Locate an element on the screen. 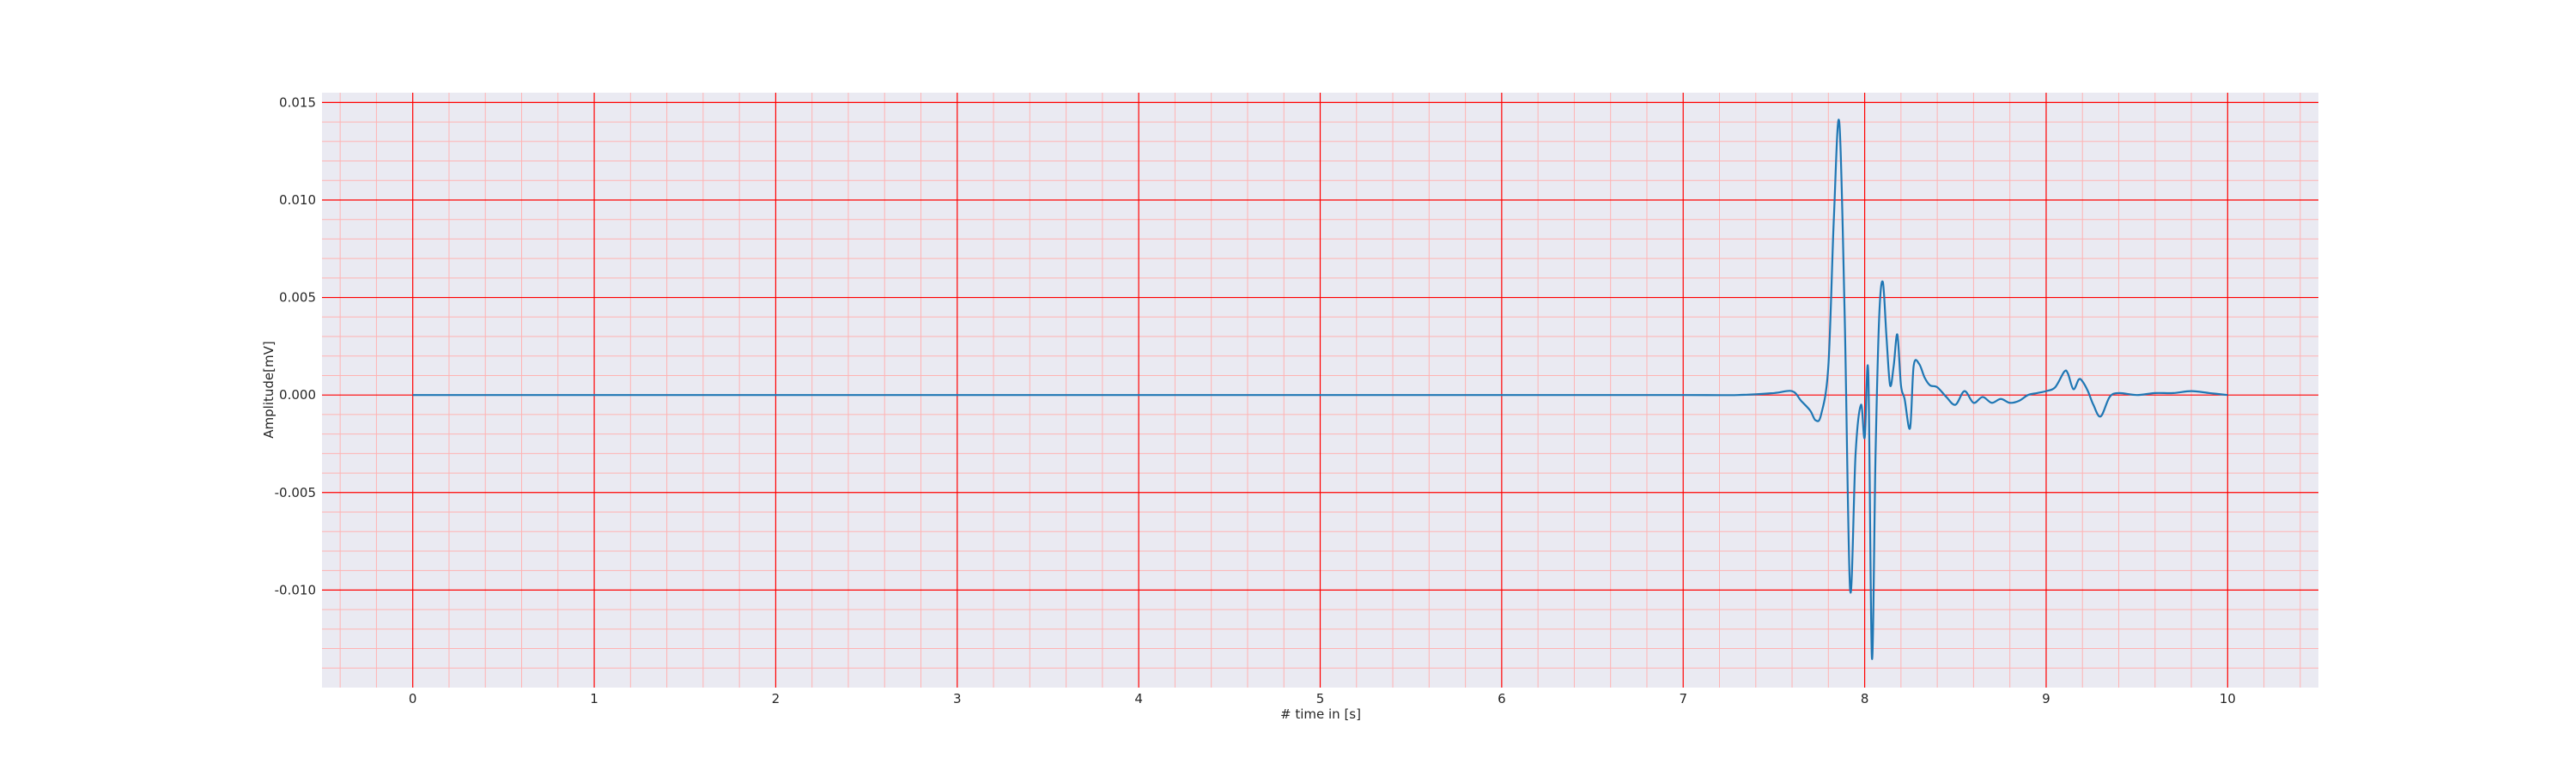 This screenshot has width=2576, height=776. y-tick-labels: -0.010 -0.005 0.000 0.005 0.010 0.015 is located at coordinates (295, 346).